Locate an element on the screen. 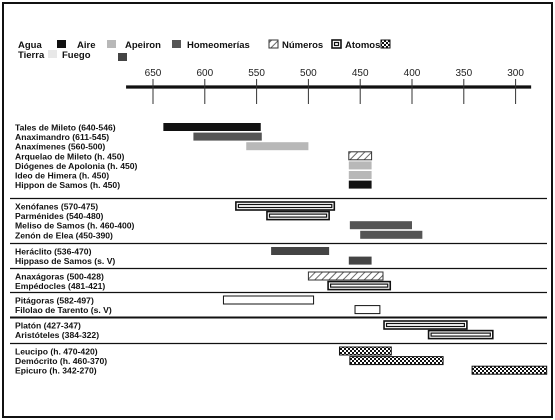 The width and height of the screenshot is (555, 420). bar-tales-de-mileto is located at coordinates (212, 127).